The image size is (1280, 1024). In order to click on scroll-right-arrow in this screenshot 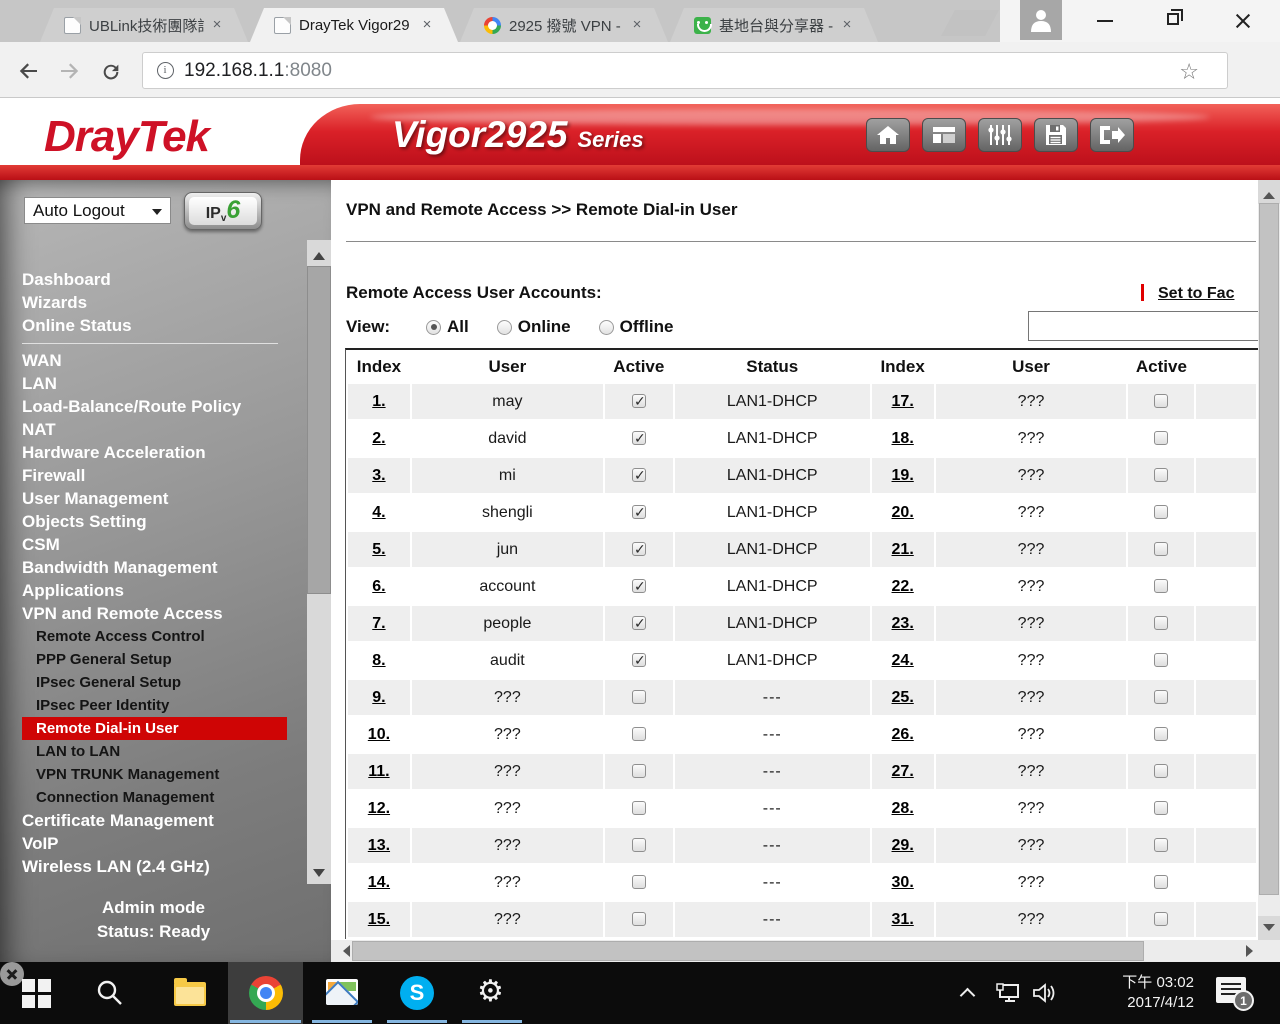, I will do `click(1248, 951)`.